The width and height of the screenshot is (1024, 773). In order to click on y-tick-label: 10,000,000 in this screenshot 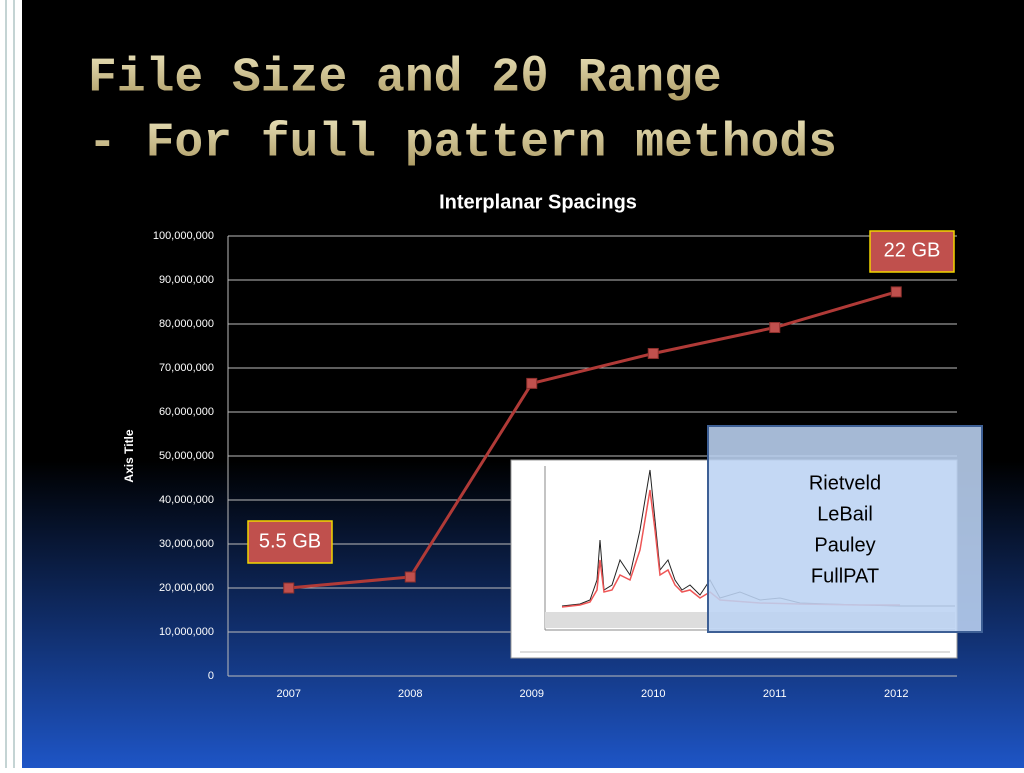, I will do `click(186, 632)`.